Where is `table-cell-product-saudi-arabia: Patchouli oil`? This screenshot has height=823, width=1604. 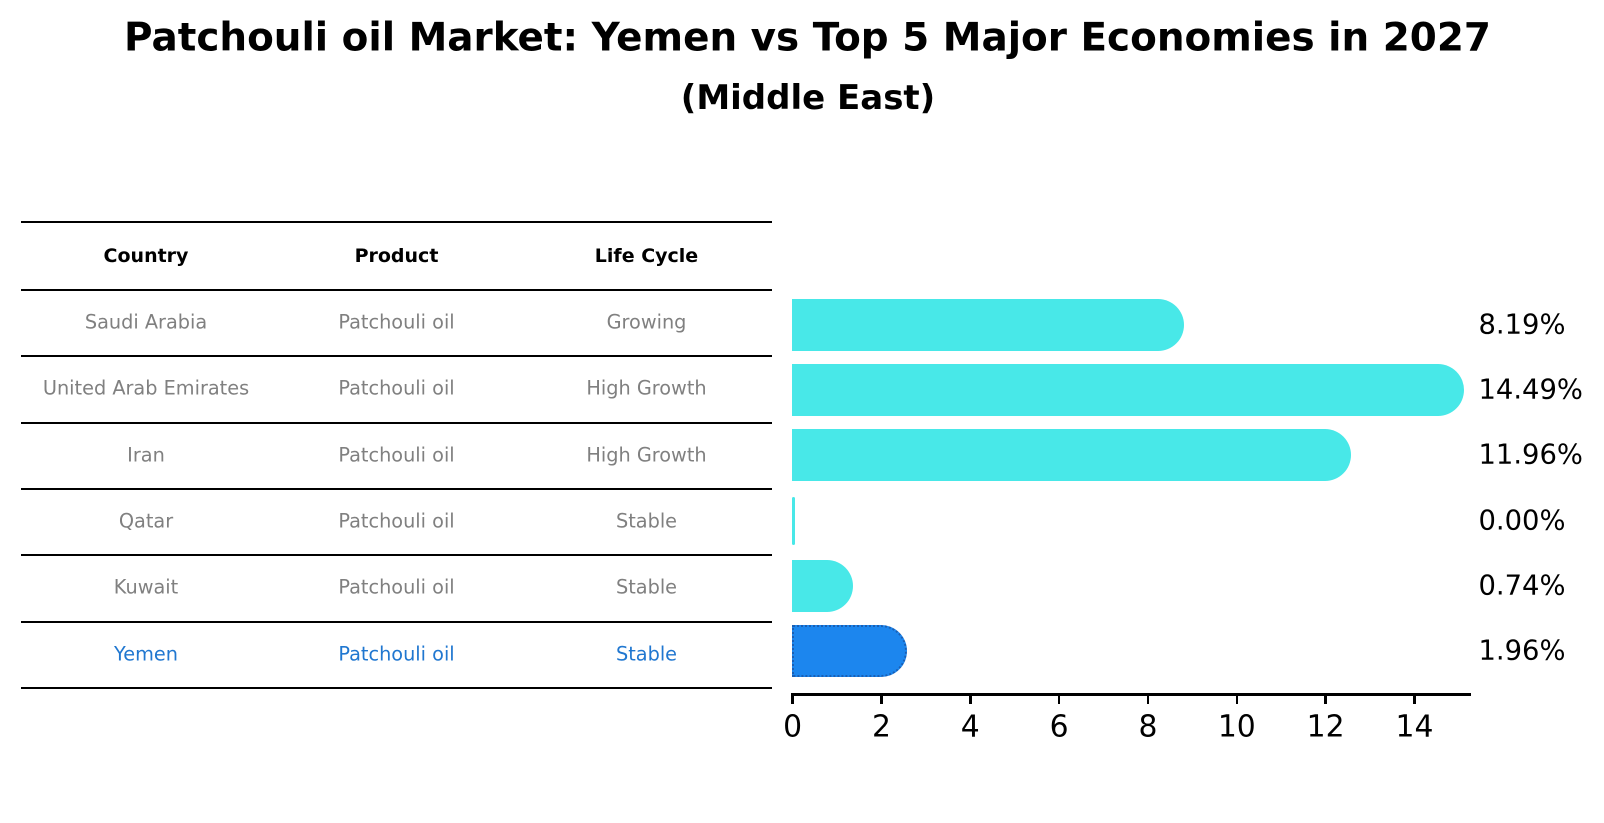
table-cell-product-saudi-arabia: Patchouli oil is located at coordinates (396, 322).